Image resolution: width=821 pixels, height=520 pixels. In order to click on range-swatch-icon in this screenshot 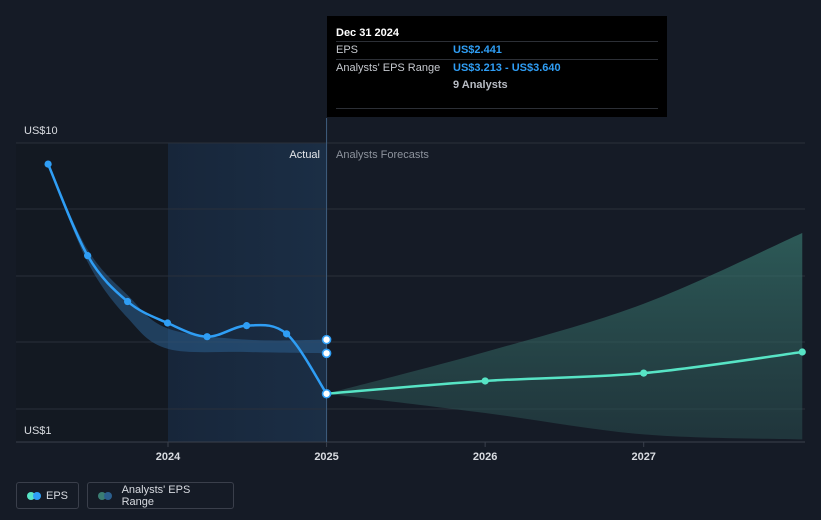, I will do `click(106, 495)`.